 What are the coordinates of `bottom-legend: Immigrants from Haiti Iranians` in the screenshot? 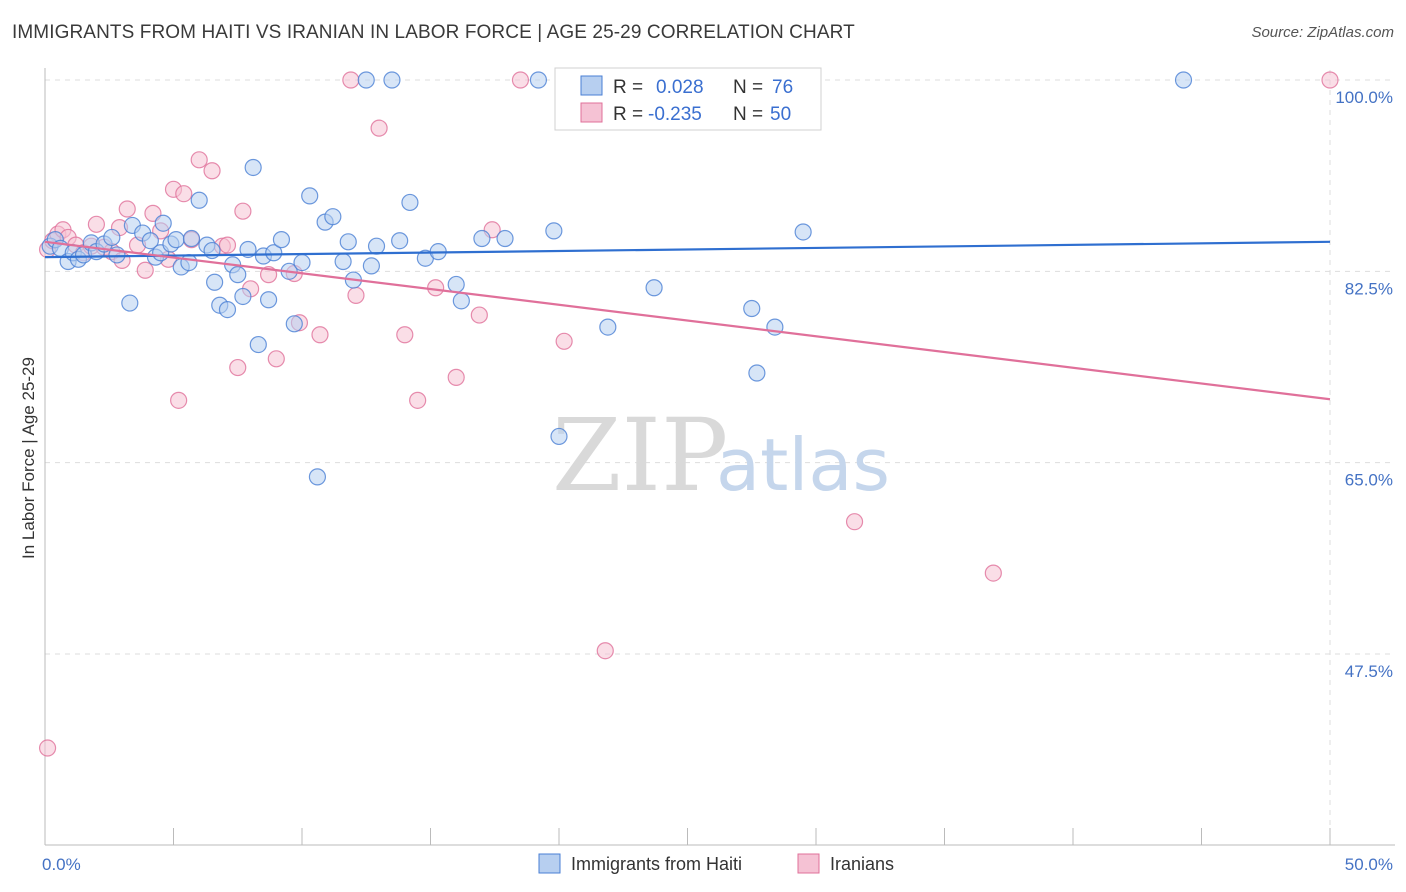 It's located at (716, 863).